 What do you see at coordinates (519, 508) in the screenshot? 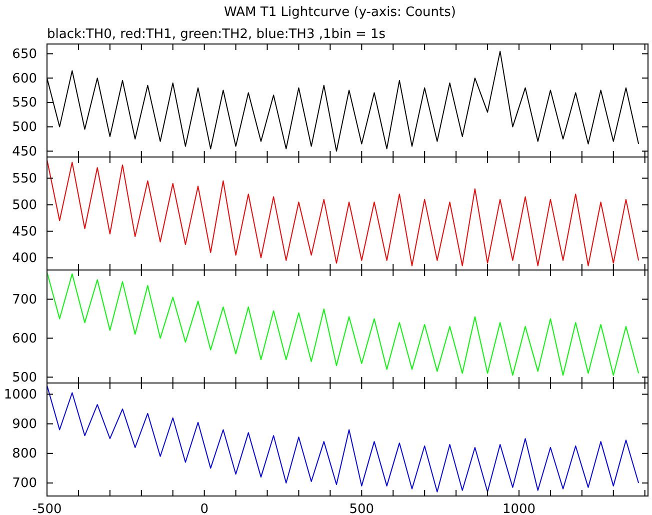
I see `x-tick-label: 1000` at bounding box center [519, 508].